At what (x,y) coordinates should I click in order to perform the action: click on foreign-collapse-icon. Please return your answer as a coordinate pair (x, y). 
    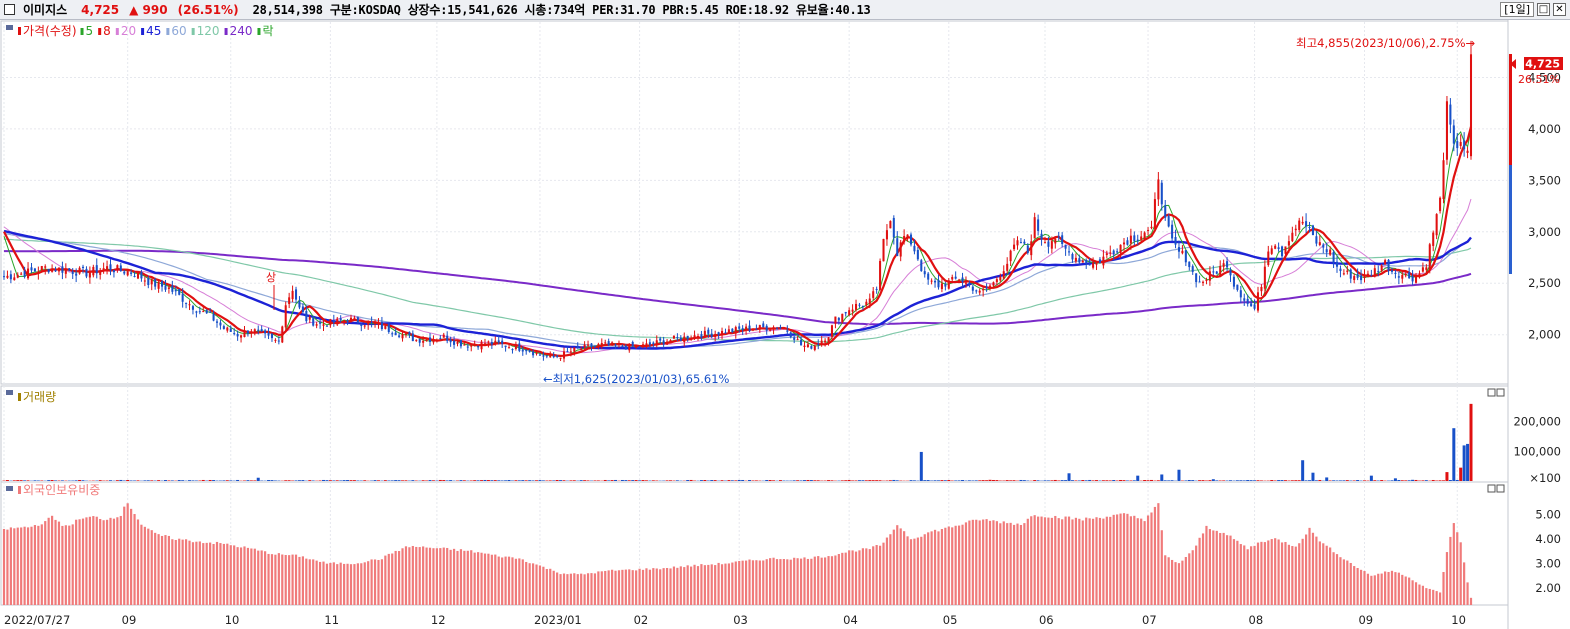
    Looking at the image, I should click on (9, 488).